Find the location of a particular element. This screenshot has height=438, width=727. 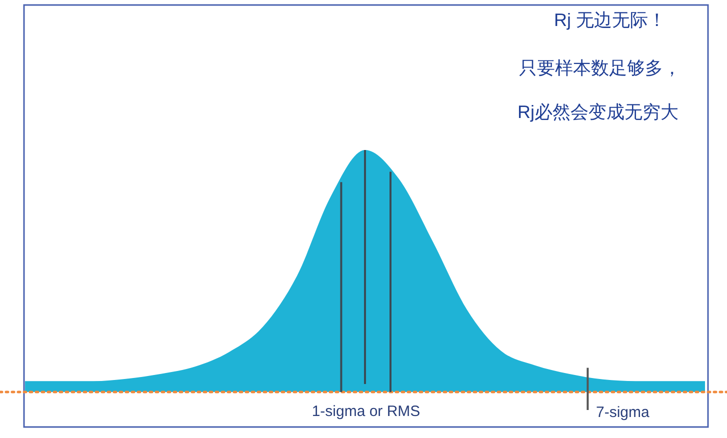

text: 7-sigma is located at coordinates (623, 412).